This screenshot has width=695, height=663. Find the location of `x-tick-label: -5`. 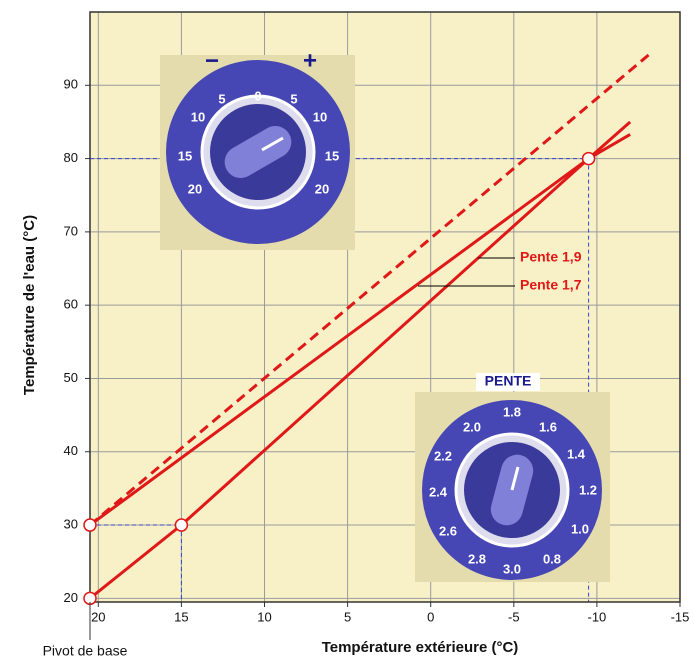

x-tick-label: -5 is located at coordinates (514, 616).